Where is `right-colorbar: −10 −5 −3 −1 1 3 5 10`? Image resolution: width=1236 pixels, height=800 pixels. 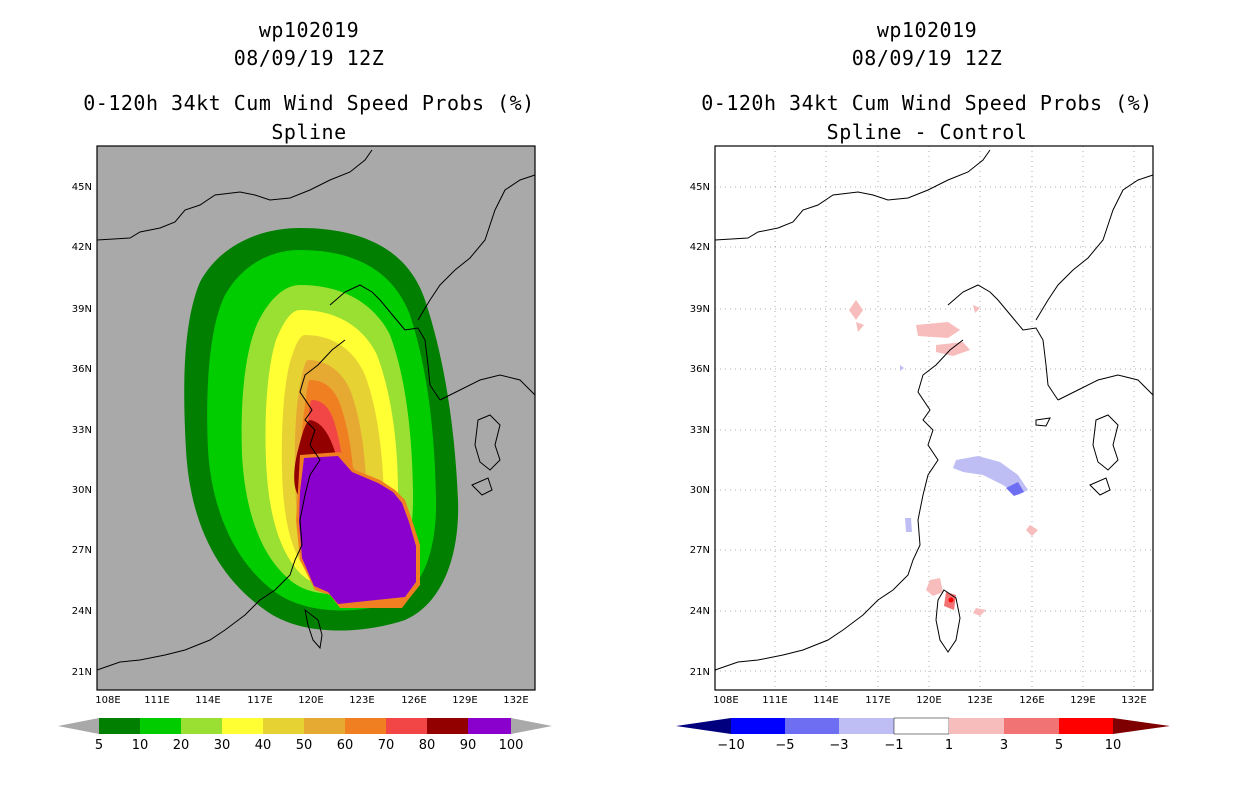
right-colorbar: −10 −5 −3 −1 1 3 5 10 is located at coordinates (923, 735).